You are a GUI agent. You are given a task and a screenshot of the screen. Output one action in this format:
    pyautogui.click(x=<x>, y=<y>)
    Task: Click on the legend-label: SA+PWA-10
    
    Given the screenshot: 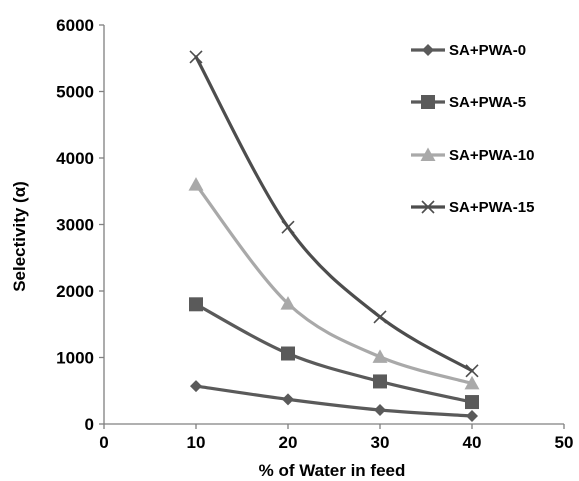 What is the action you would take?
    pyautogui.click(x=491, y=155)
    